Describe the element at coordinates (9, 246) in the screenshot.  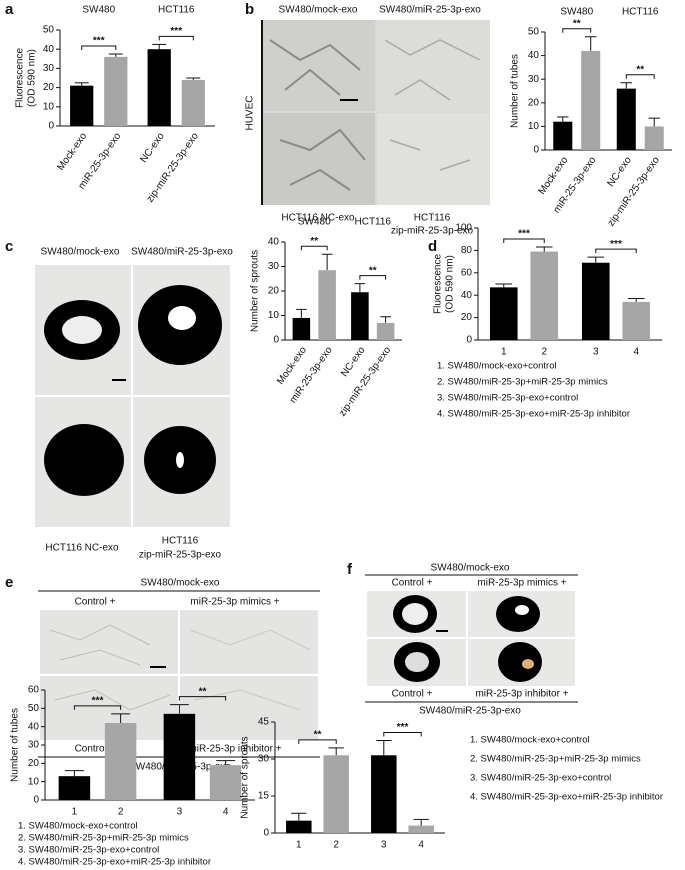
I see `panel-letter: c` at that location.